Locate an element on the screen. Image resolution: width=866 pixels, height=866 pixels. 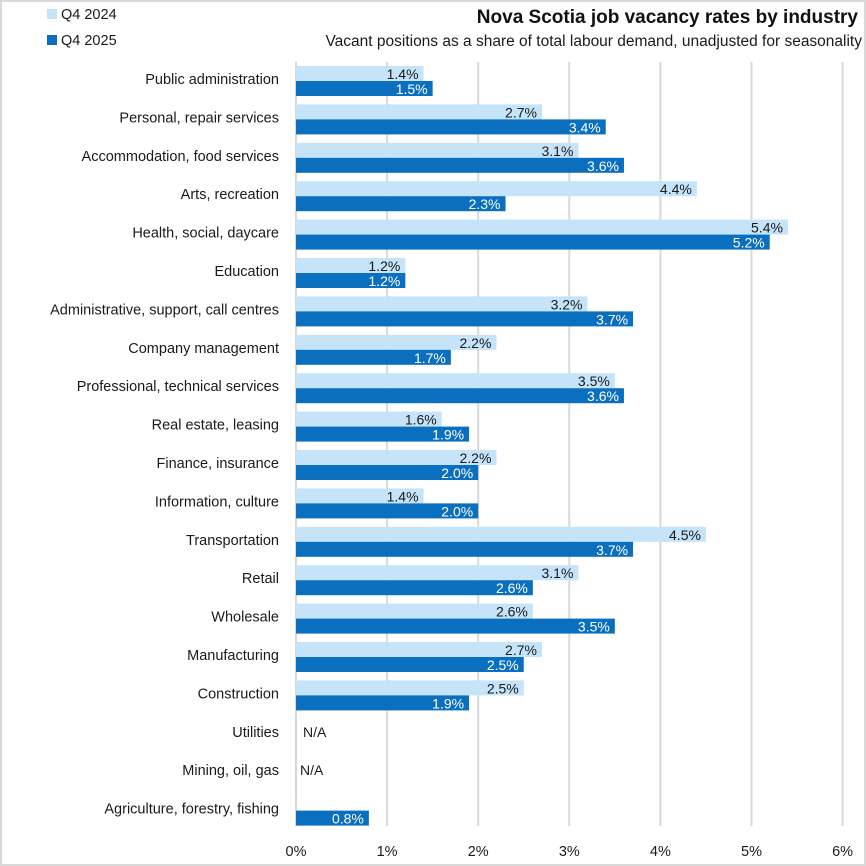
category-label-mining-oil-gas: Mining, oil, gas is located at coordinates (230, 771).